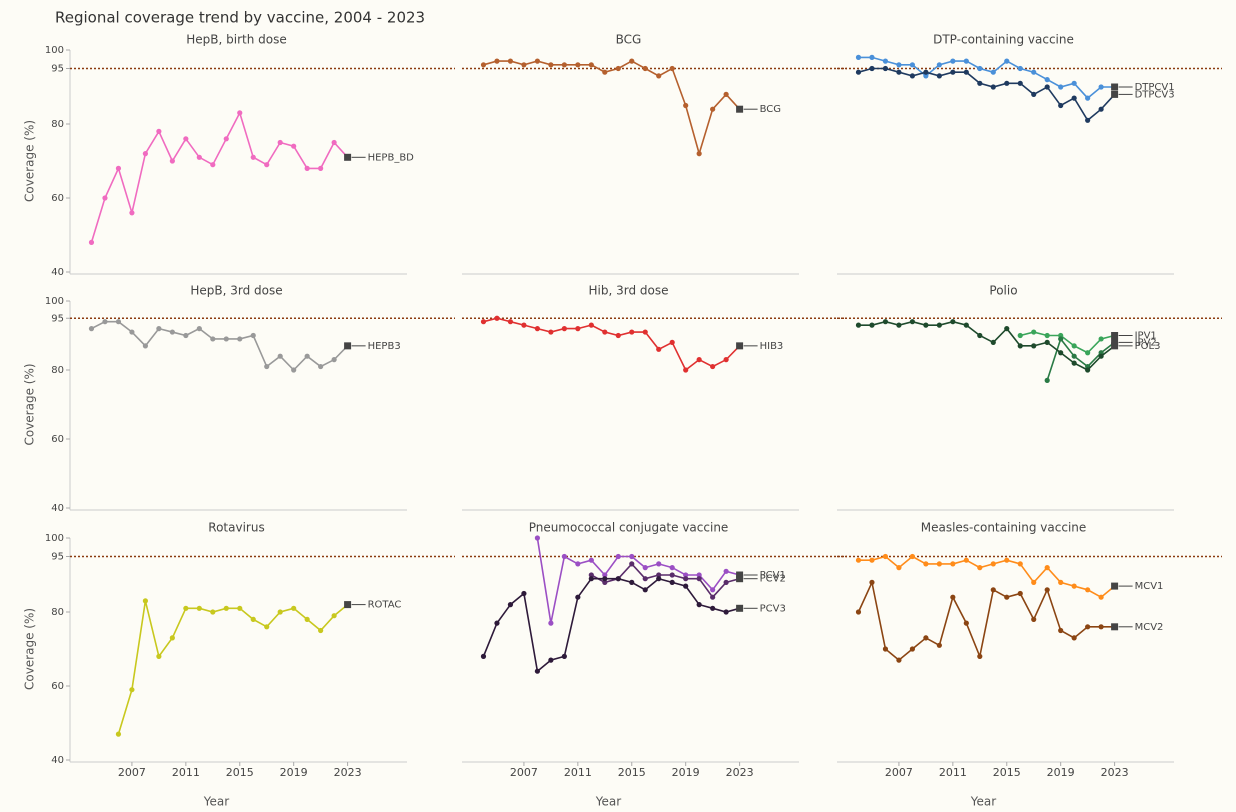  I want to click on panel-title: Rotavirus, so click(236, 528).